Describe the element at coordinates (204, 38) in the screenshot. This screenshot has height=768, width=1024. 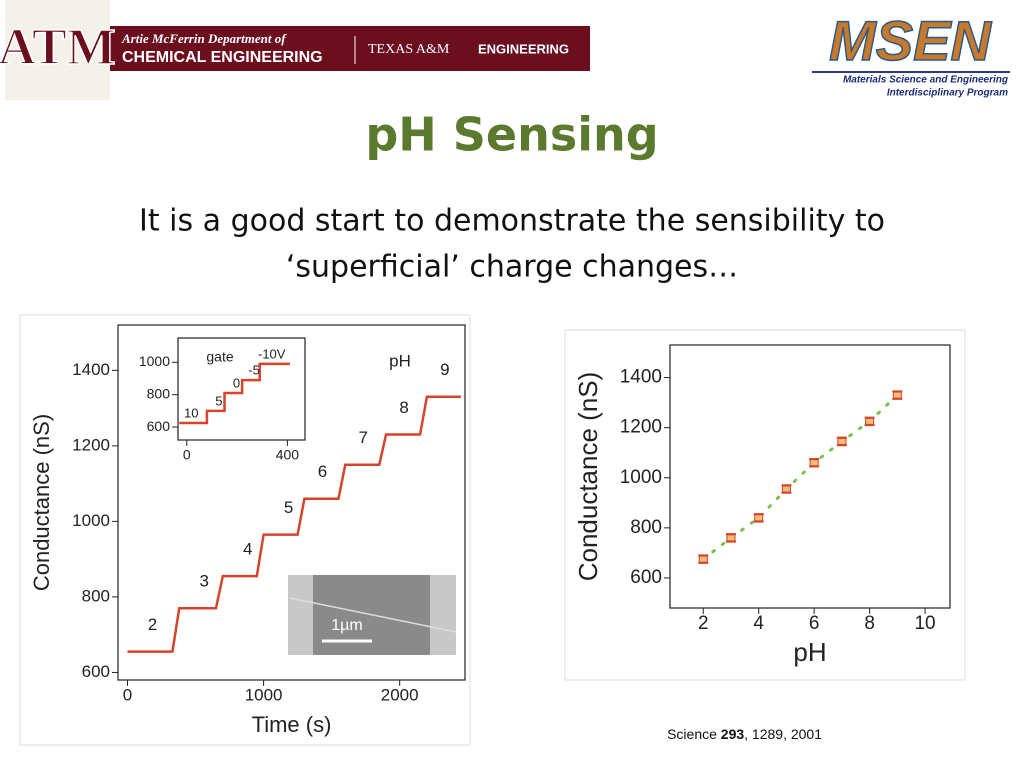
I see `dept-line: Artie McFerrin Department of` at that location.